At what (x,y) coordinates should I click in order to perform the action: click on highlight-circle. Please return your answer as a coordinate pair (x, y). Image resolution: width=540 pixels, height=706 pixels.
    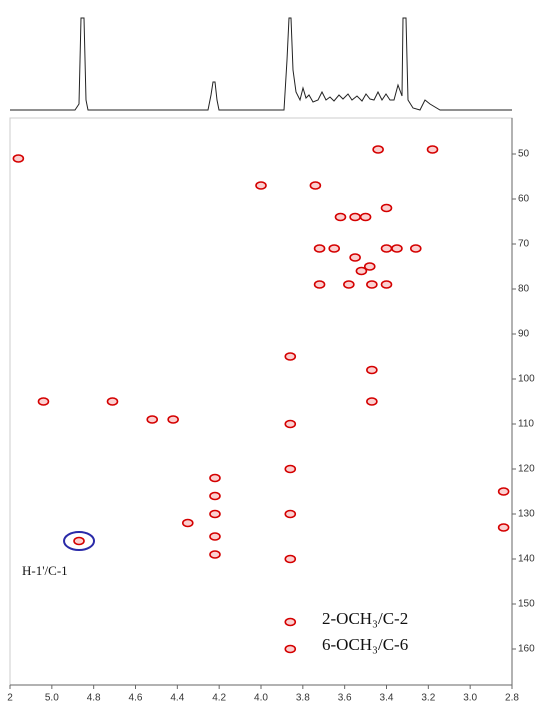
    Looking at the image, I should click on (79, 541).